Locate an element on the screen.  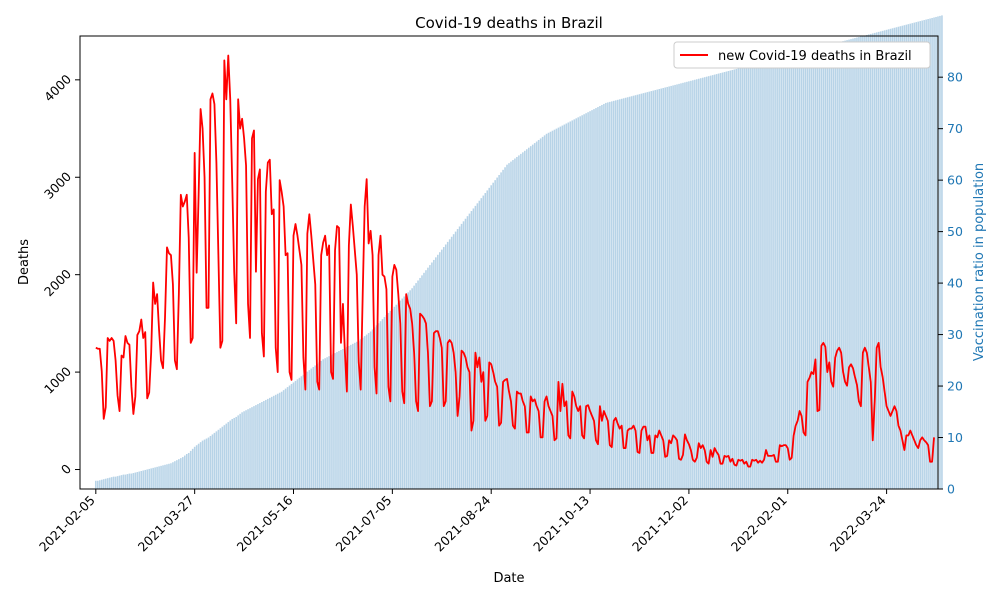
x-axis-label: Date is located at coordinates (508, 578).